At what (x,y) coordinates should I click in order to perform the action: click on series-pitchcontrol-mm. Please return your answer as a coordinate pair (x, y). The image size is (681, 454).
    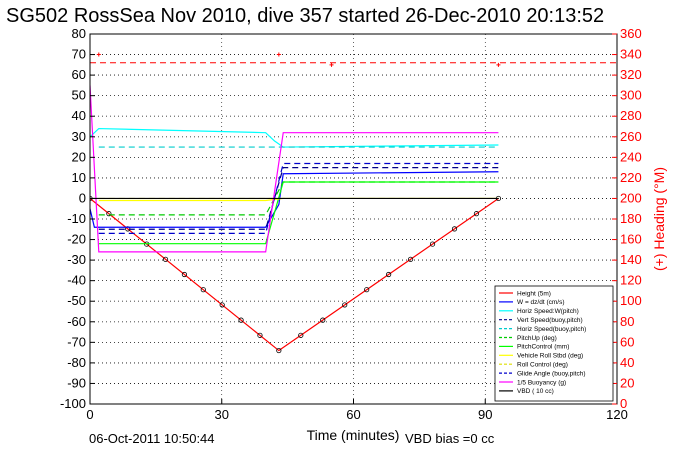
    Looking at the image, I should click on (298, 213).